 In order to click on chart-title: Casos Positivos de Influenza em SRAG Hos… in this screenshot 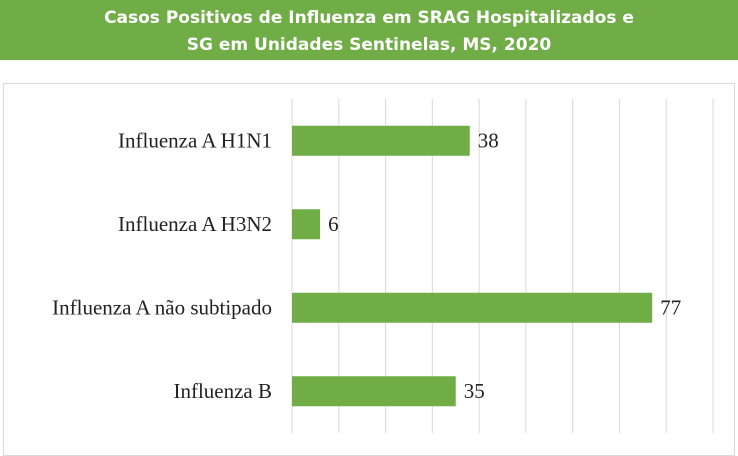, I will do `click(369, 18)`.